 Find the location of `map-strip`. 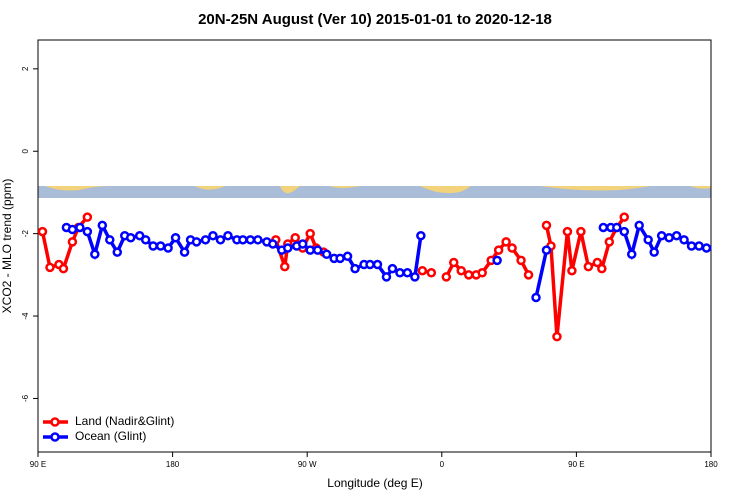

map-strip is located at coordinates (374, 192).